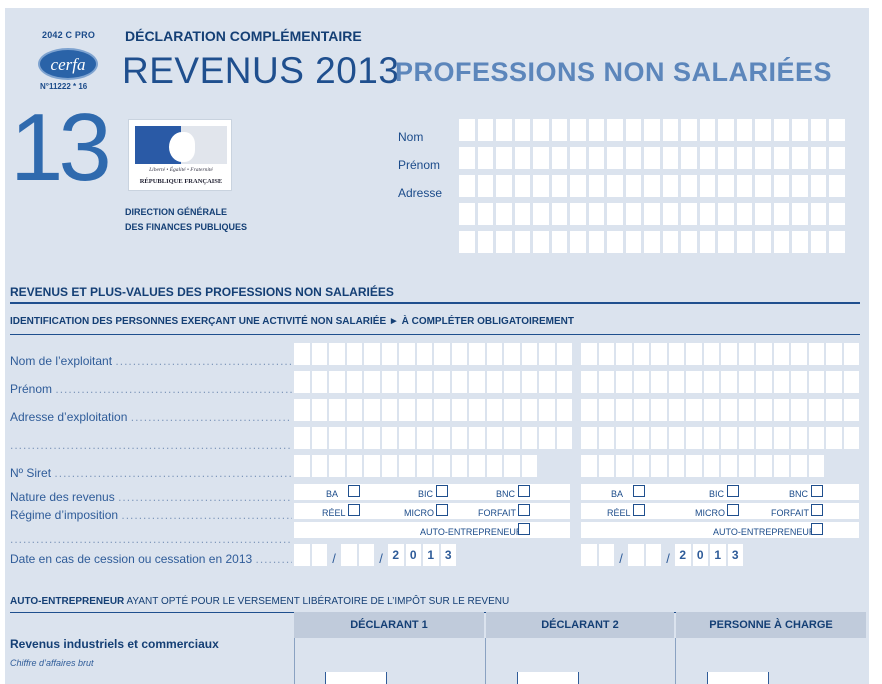 This screenshot has width=882, height=684. Describe the element at coordinates (738, 678) in the screenshot. I see `personne-charge-ca-input` at that location.